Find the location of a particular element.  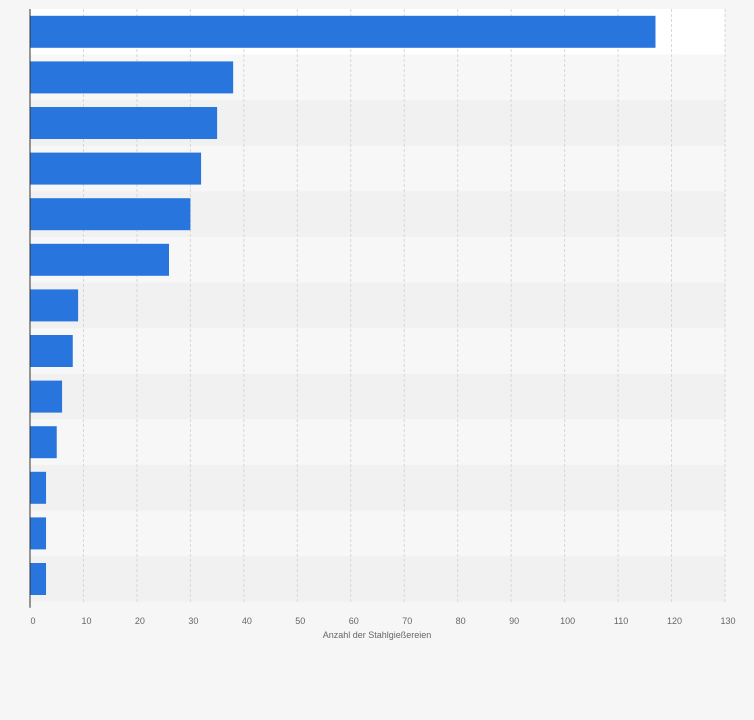

x-tick-label: 20 is located at coordinates (140, 621).